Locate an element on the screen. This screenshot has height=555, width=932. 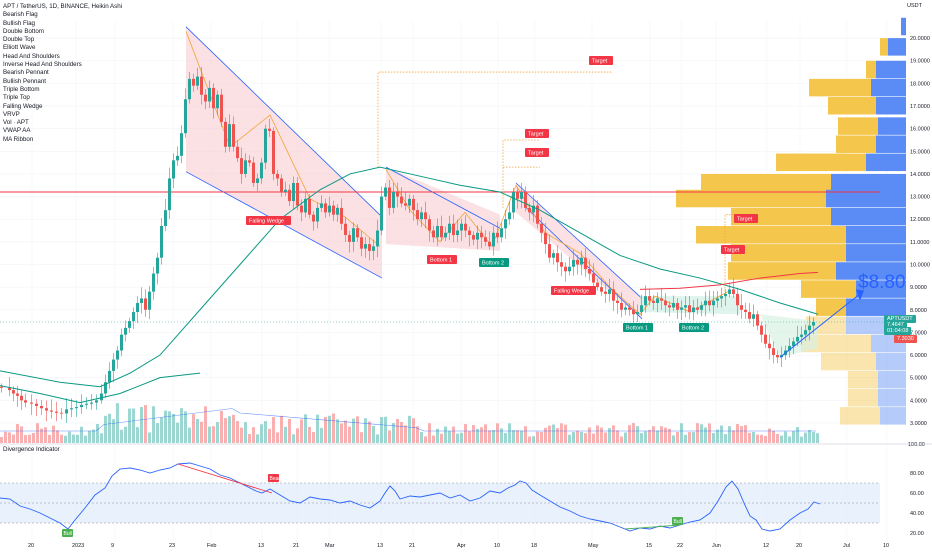
indicator-item: Elliott Wave is located at coordinates (19, 48).